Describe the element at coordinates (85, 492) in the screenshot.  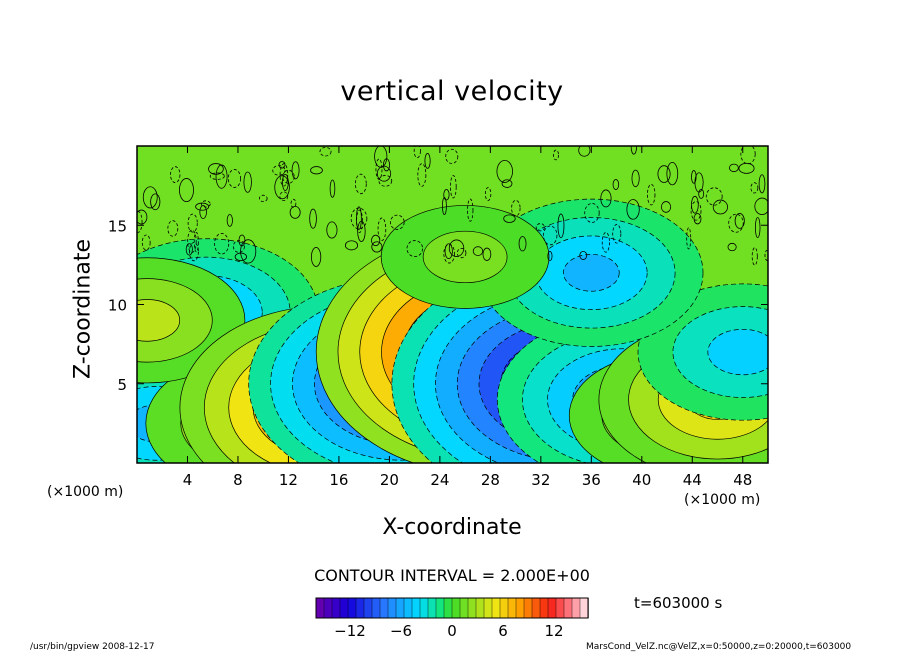
I see `x-unit-label-left: (×1000 m)` at that location.